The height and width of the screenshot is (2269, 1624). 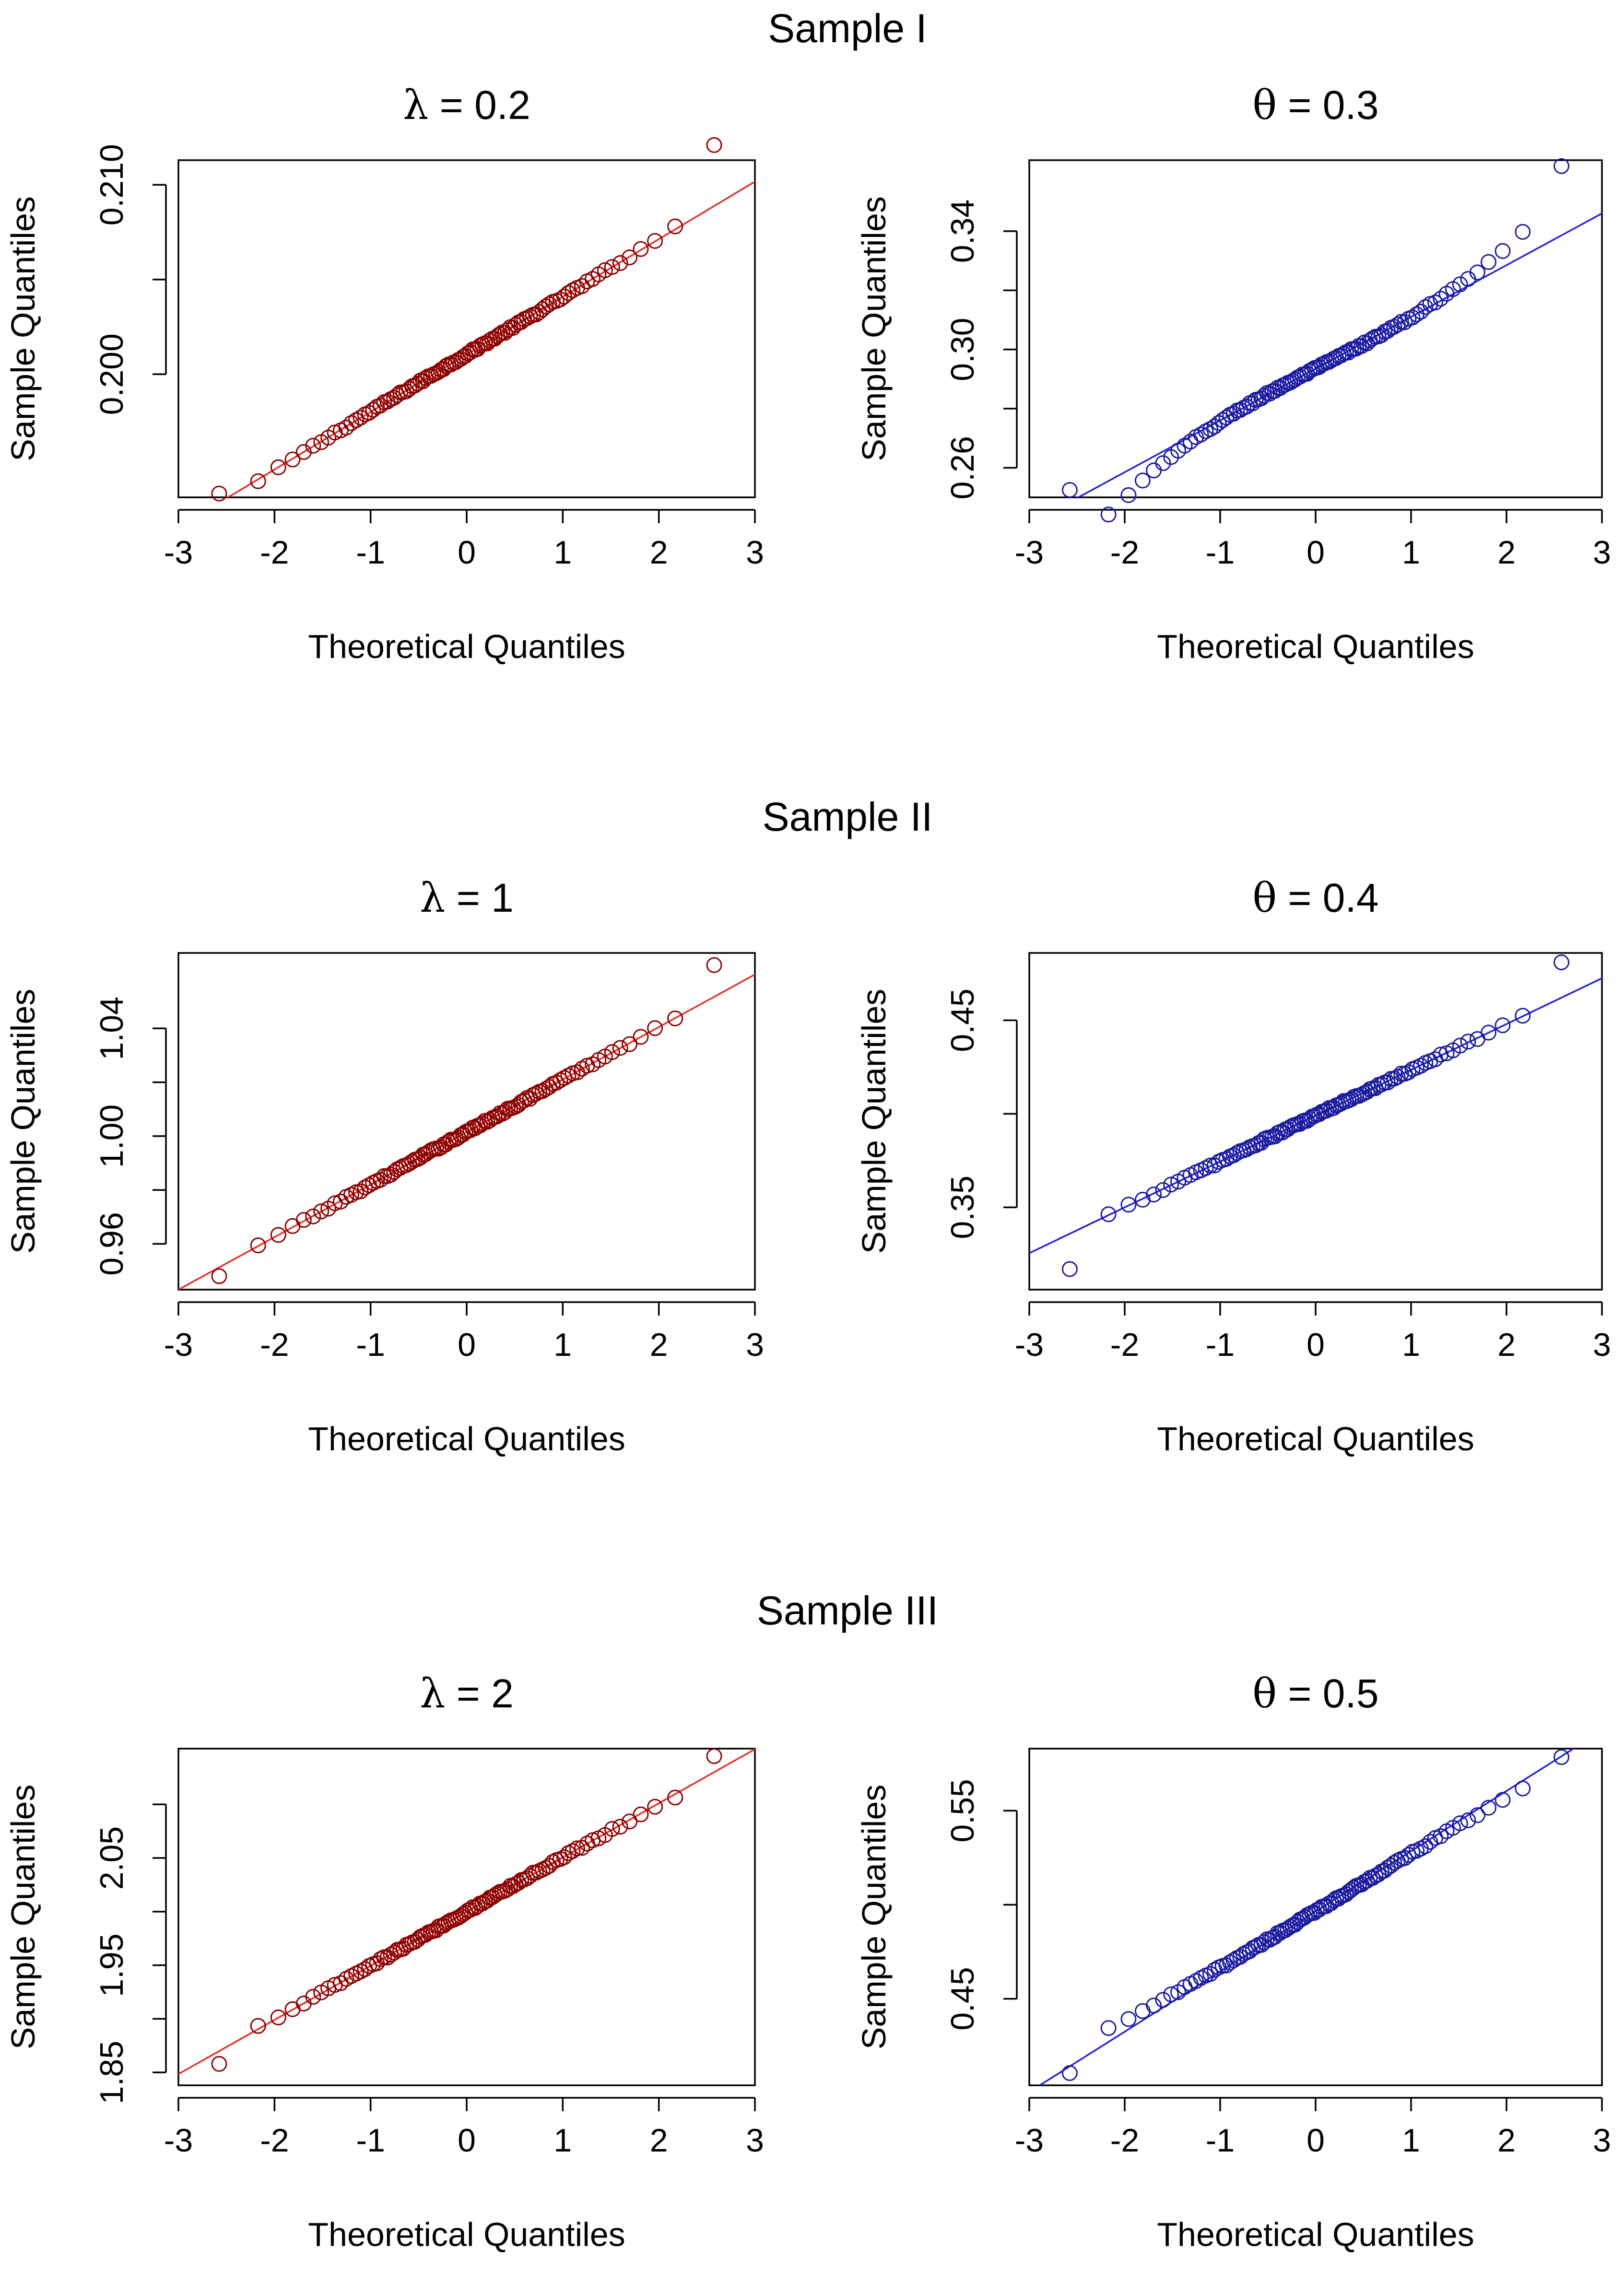 I want to click on y-tick-label: 0.45, so click(x=962, y=1020).